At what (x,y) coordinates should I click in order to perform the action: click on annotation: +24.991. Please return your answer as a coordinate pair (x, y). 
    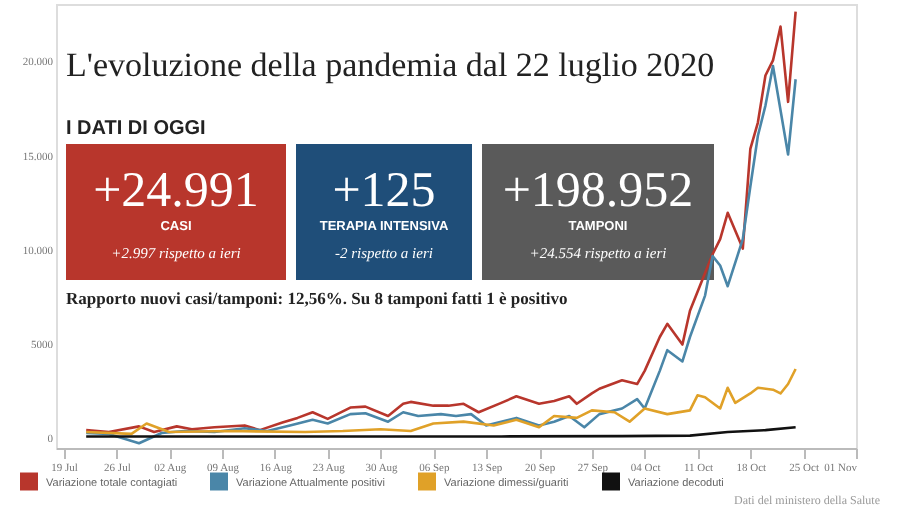
    Looking at the image, I should click on (176, 191).